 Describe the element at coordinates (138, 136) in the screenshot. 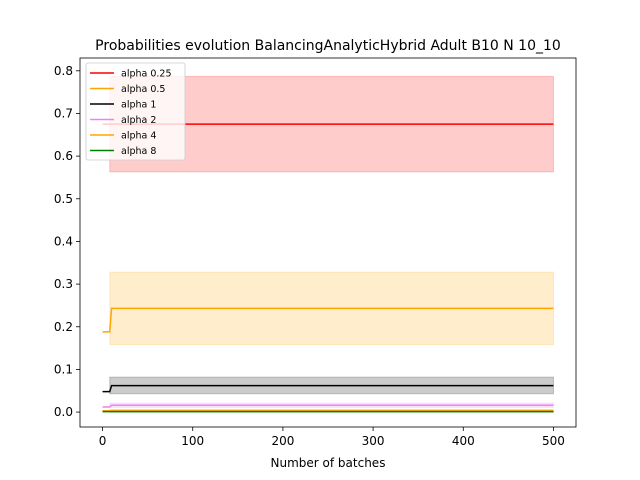

I see `legend-label-4: alpha 4` at that location.